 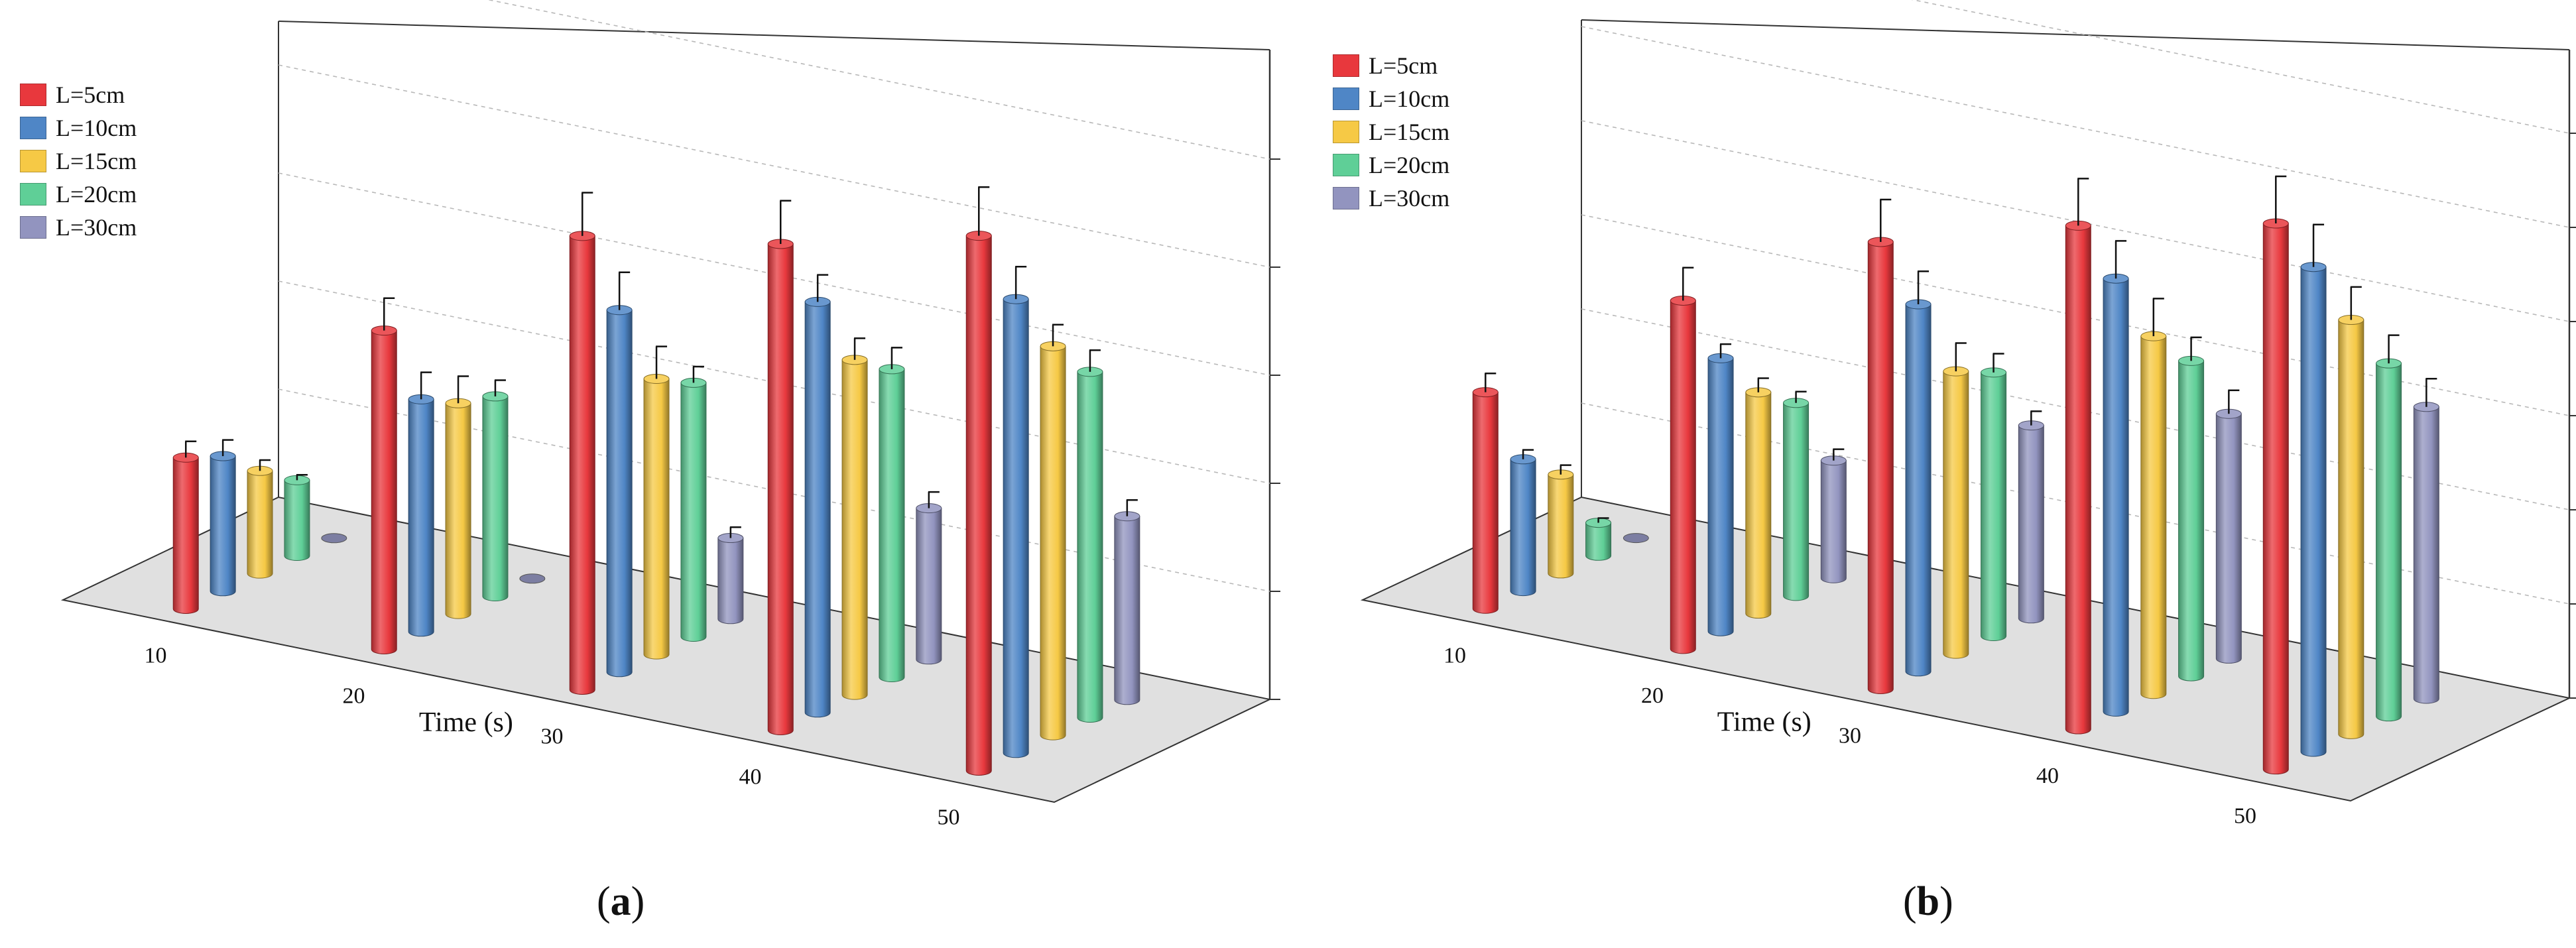 What do you see at coordinates (1391, 98) in the screenshot?
I see `legend-item-l10: L=10cm` at bounding box center [1391, 98].